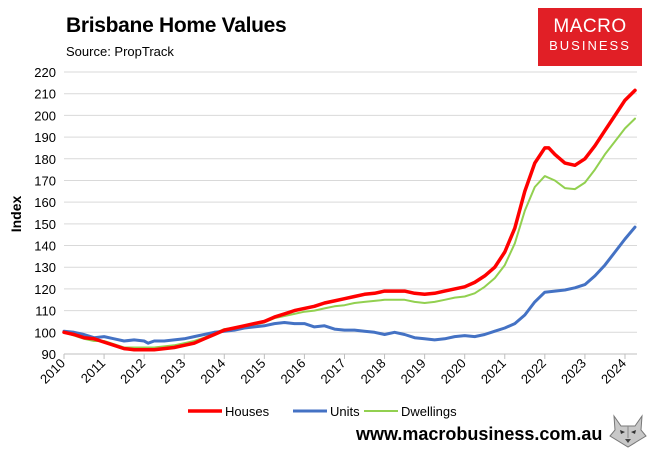  I want to click on x-tick-label: 2012, so click(132, 371).